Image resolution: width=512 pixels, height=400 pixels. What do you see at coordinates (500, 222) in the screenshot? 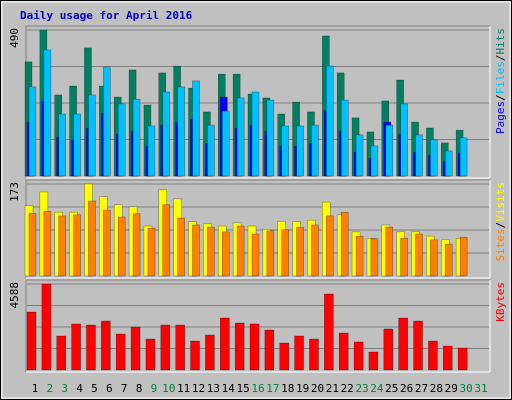
I see `legend: Sites/Visits` at bounding box center [500, 222].